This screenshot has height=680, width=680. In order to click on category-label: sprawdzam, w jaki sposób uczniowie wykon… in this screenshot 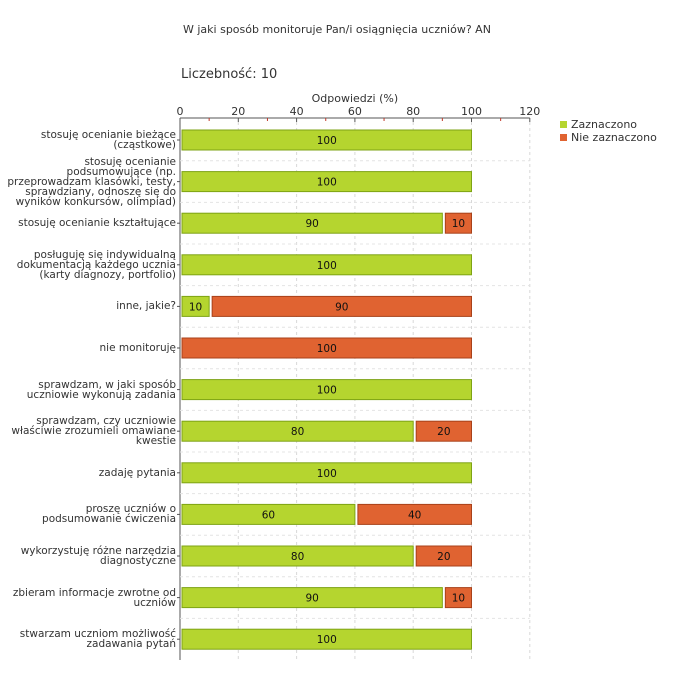, I will do `click(101, 390)`.